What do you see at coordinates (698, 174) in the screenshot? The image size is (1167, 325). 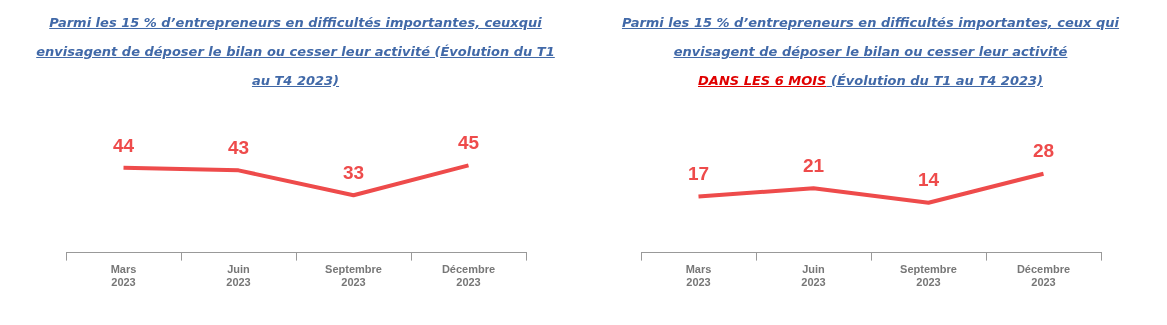 I see `data-label: 17` at bounding box center [698, 174].